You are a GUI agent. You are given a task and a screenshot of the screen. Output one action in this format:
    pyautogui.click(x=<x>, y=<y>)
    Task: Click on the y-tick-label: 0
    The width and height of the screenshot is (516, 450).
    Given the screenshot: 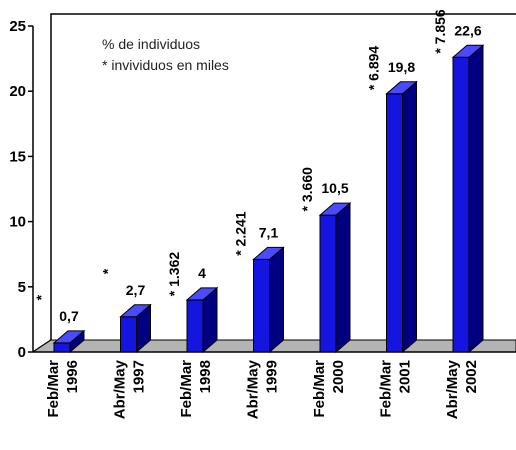 What is the action you would take?
    pyautogui.click(x=22, y=352)
    